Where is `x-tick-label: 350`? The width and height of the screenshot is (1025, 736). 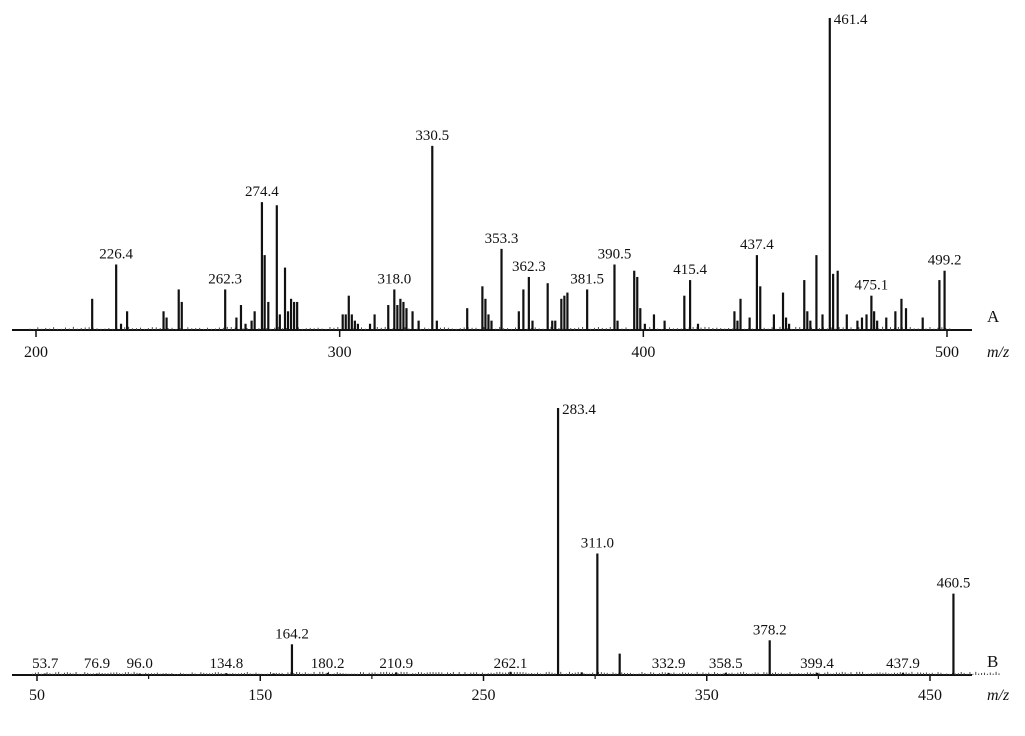
x-tick-label: 350 is located at coordinates (707, 695).